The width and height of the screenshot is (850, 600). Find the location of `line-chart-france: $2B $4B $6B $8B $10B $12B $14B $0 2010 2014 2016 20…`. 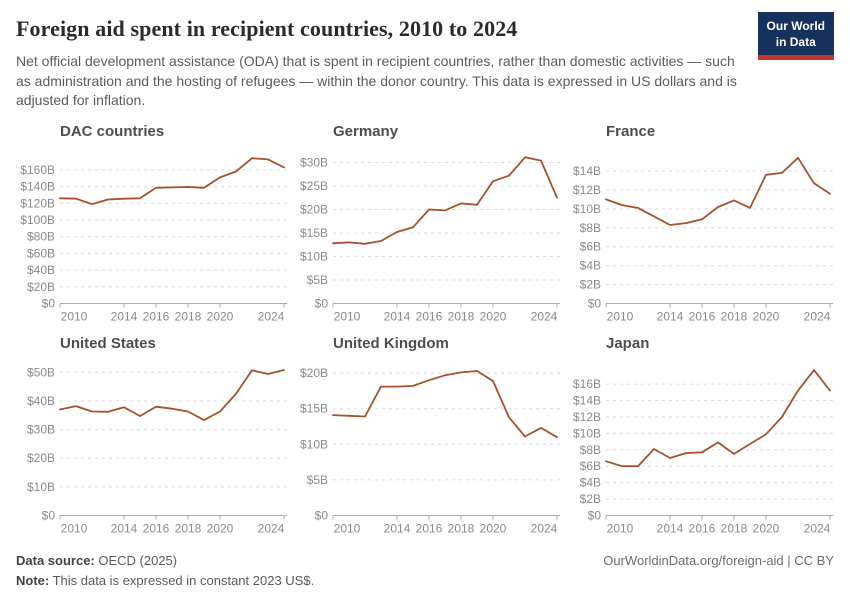

line-chart-france: $2B $4B $6B $8B $10B $12B $14B $0 2010 2014 2016 20… is located at coordinates (698, 234).